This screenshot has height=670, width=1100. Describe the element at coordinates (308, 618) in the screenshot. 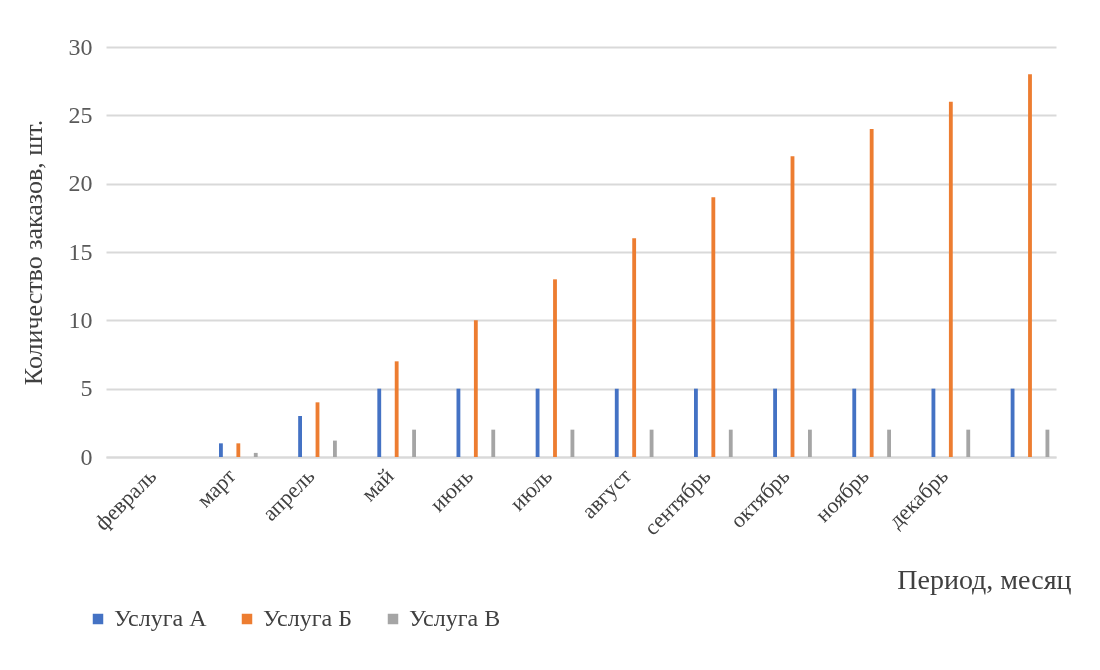

I see `legend-label: Услуга Б` at that location.